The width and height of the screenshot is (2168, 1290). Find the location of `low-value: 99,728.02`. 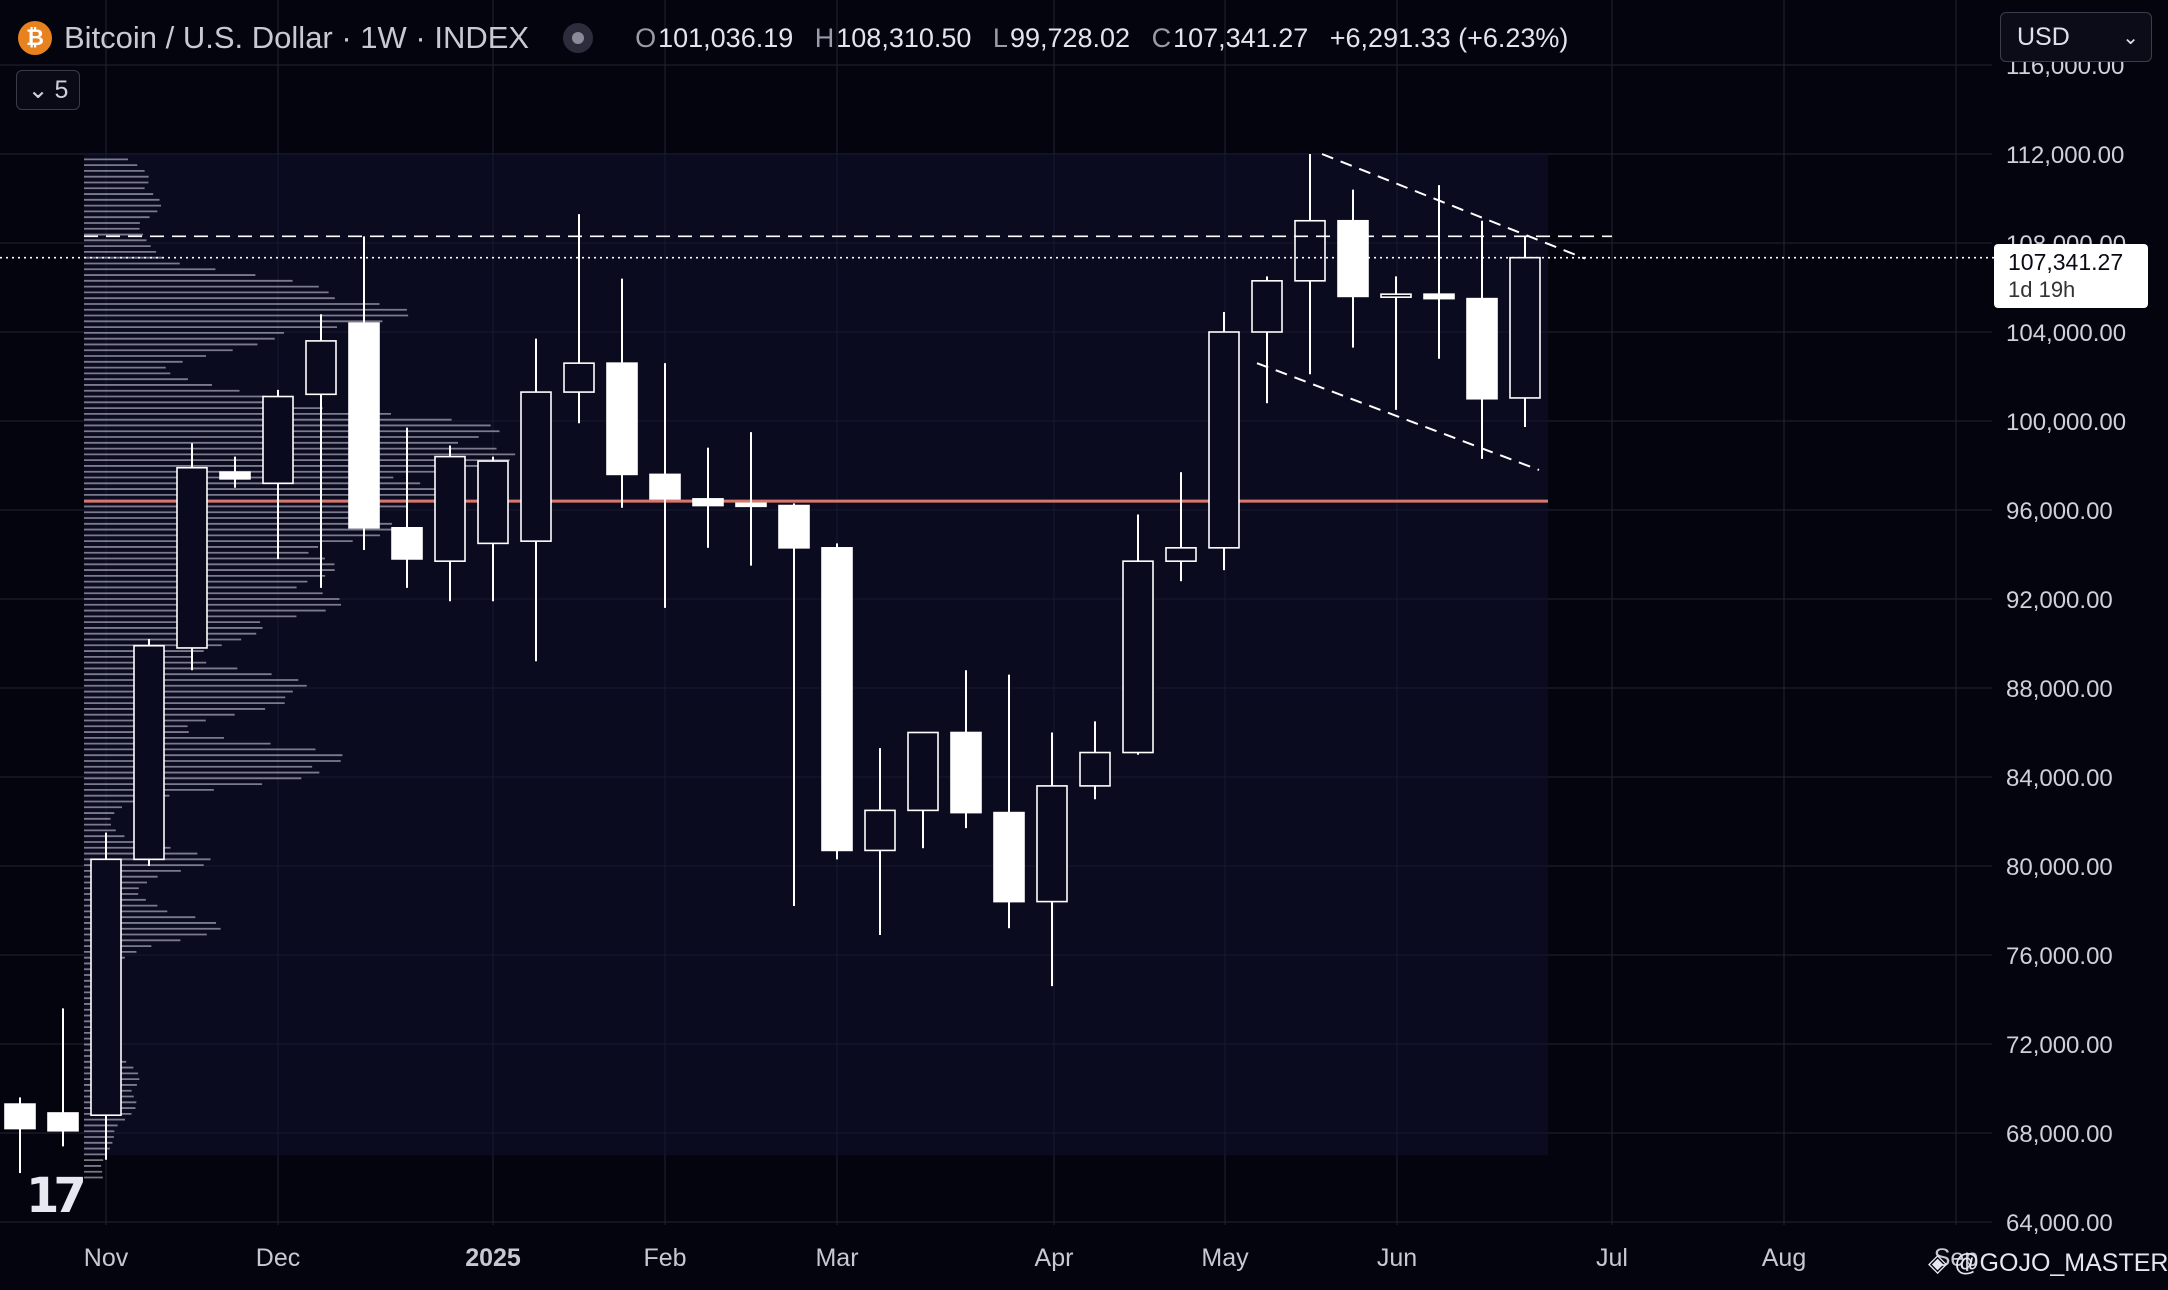

low-value: 99,728.02 is located at coordinates (1070, 37).